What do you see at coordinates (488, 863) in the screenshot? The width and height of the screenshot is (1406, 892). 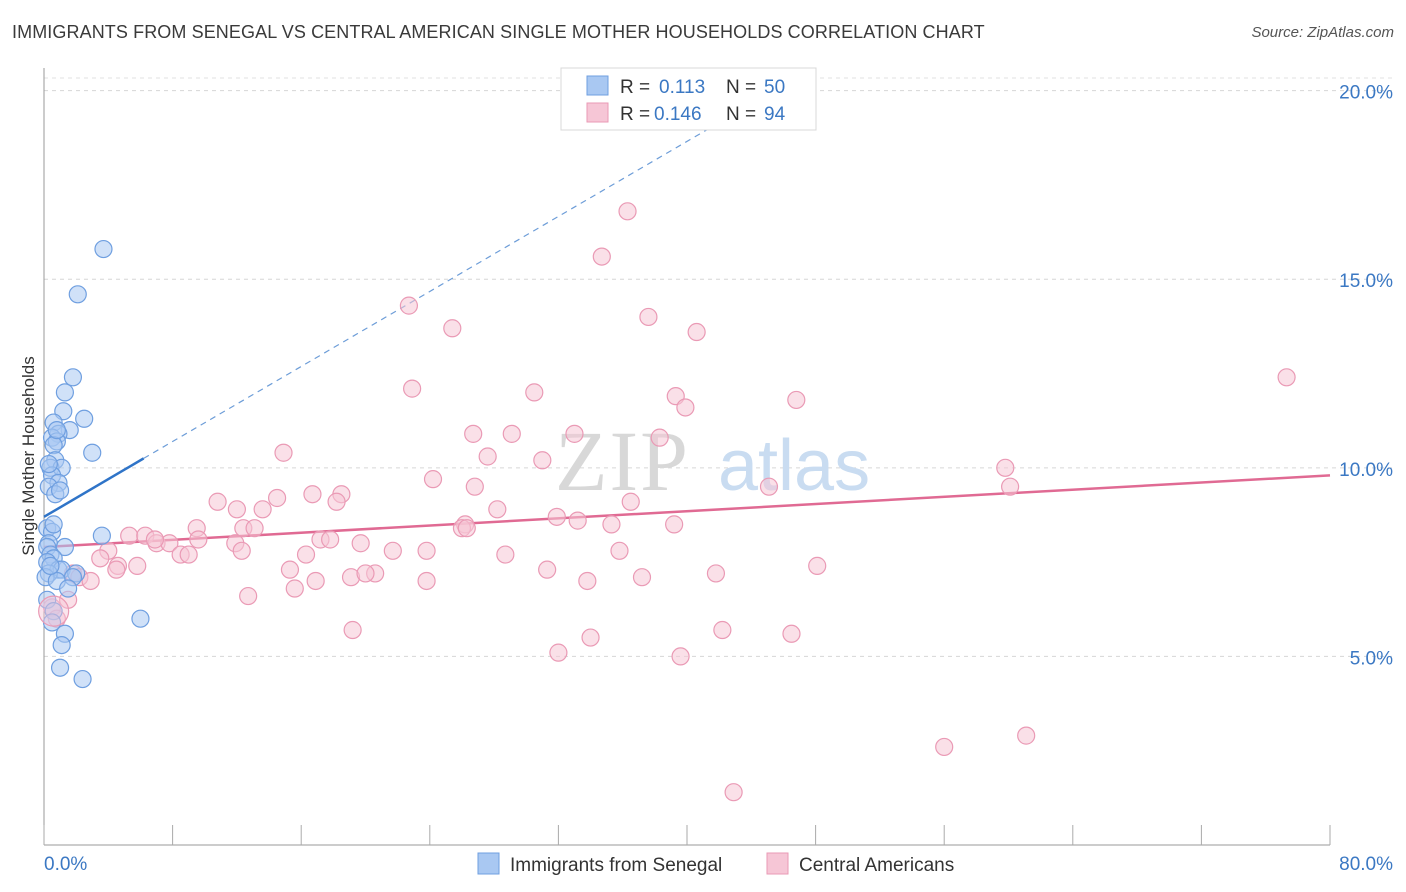 I see `legend-swatch-senegal` at bounding box center [488, 863].